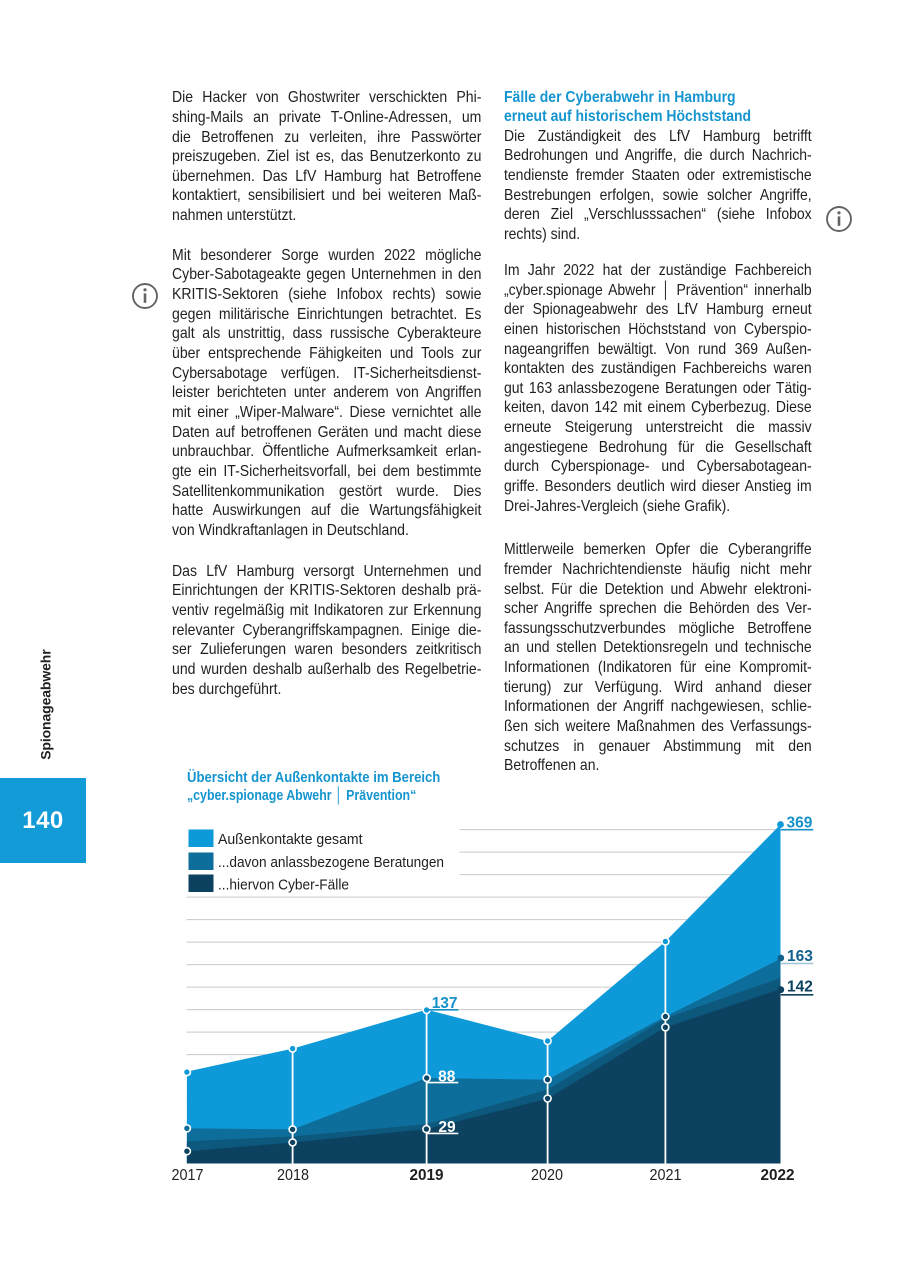 This screenshot has height=1272, width=900. I want to click on svg-text: 2019, so click(427, 1175).